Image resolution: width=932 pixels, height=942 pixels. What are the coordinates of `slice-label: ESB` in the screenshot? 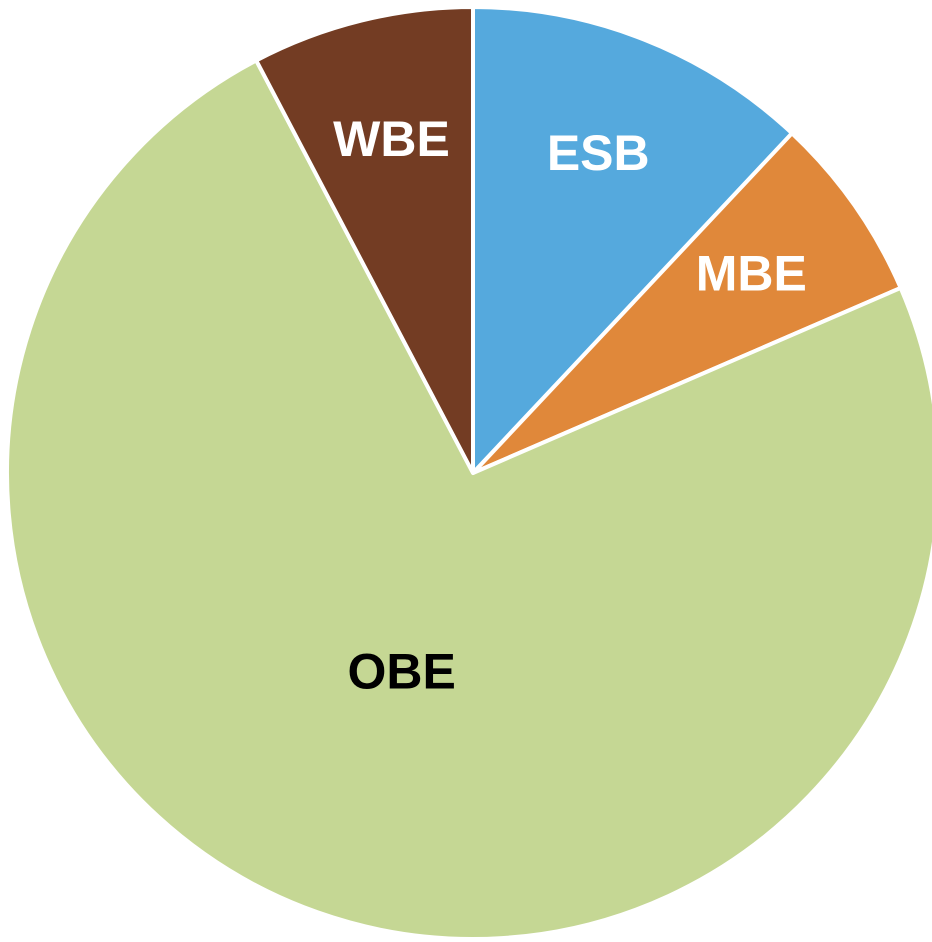 It's located at (598, 153).